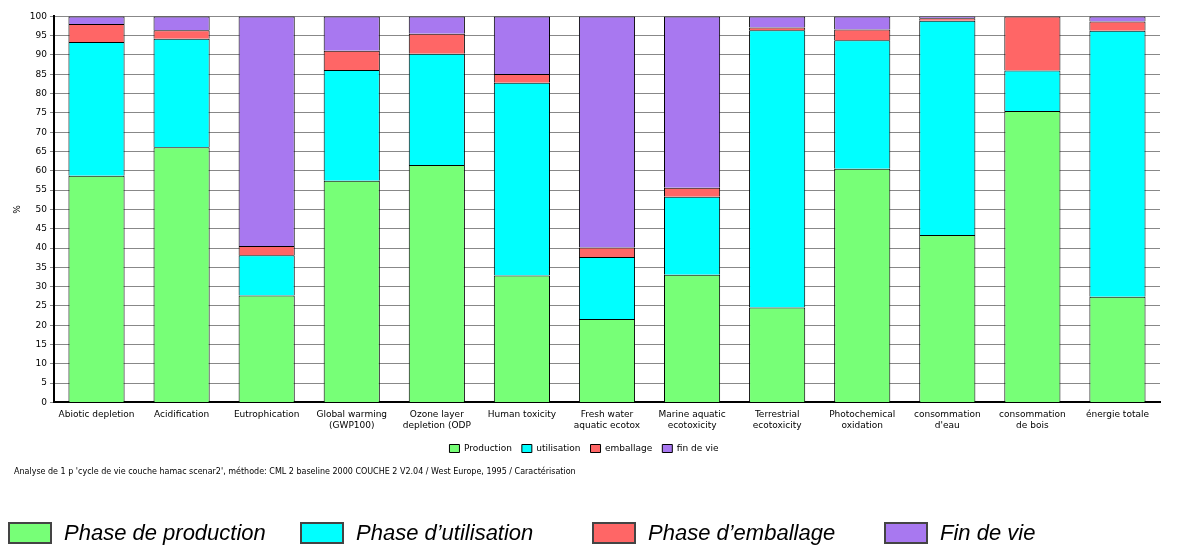 The height and width of the screenshot is (548, 1184). I want to click on y-tick-label: 25, so click(41, 305).